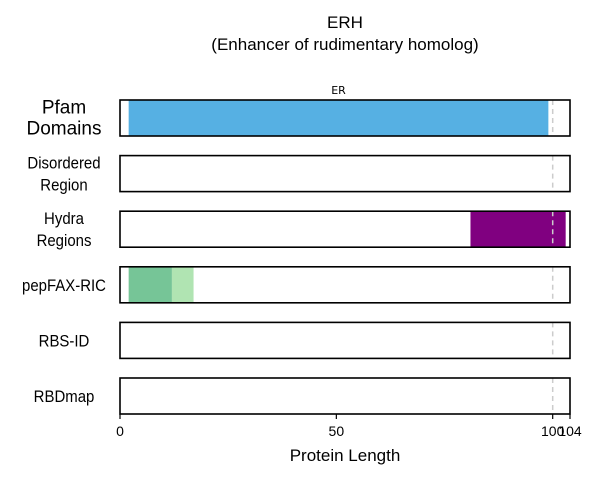 The height and width of the screenshot is (480, 600). I want to click on segment-label: ER, so click(338, 90).